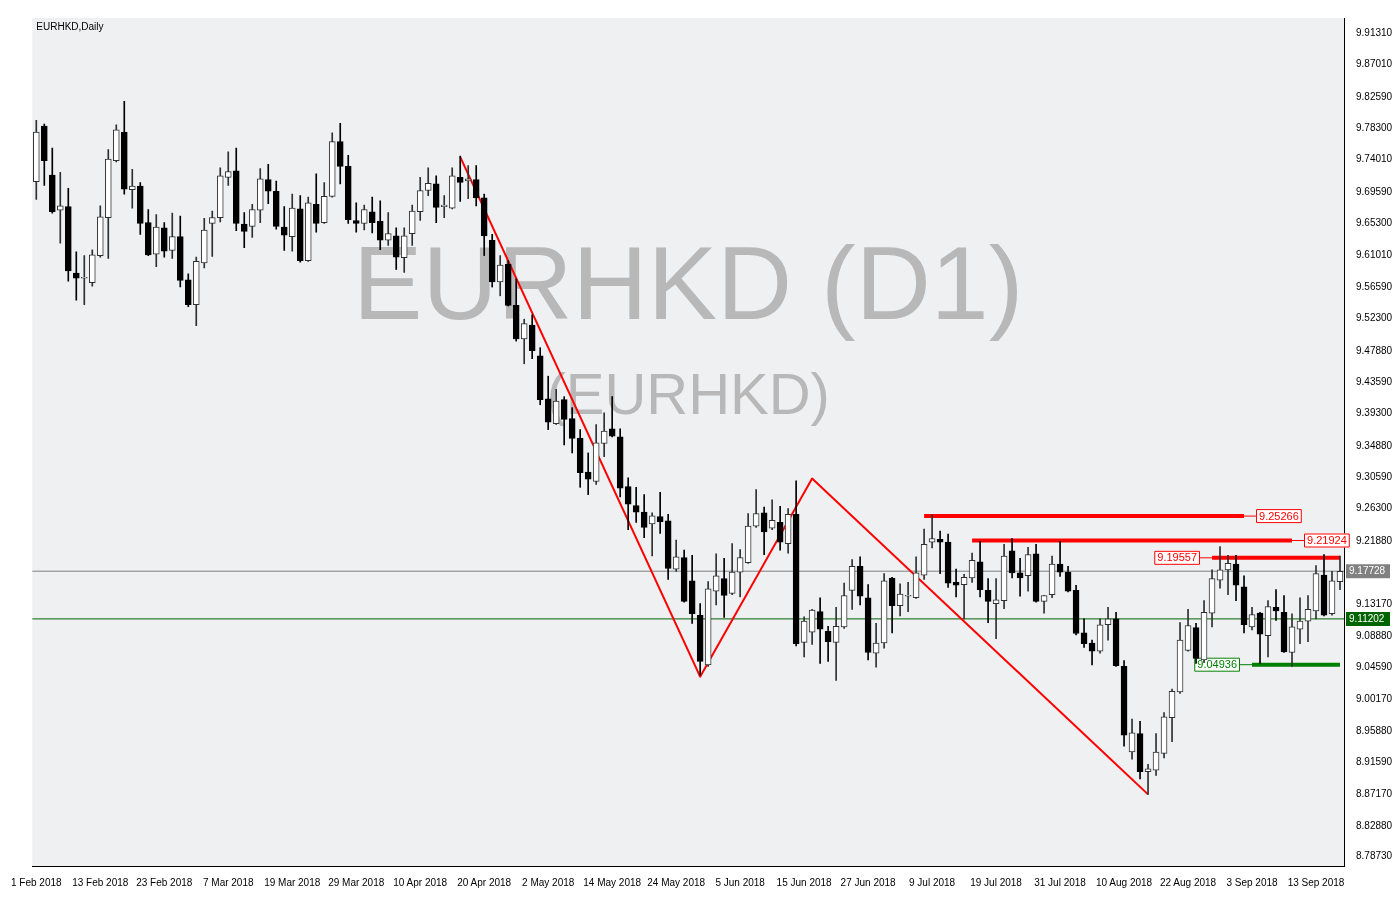 Image resolution: width=1400 pixels, height=900 pixels. What do you see at coordinates (1374, 64) in the screenshot?
I see `y-tick-label: 9.87010` at bounding box center [1374, 64].